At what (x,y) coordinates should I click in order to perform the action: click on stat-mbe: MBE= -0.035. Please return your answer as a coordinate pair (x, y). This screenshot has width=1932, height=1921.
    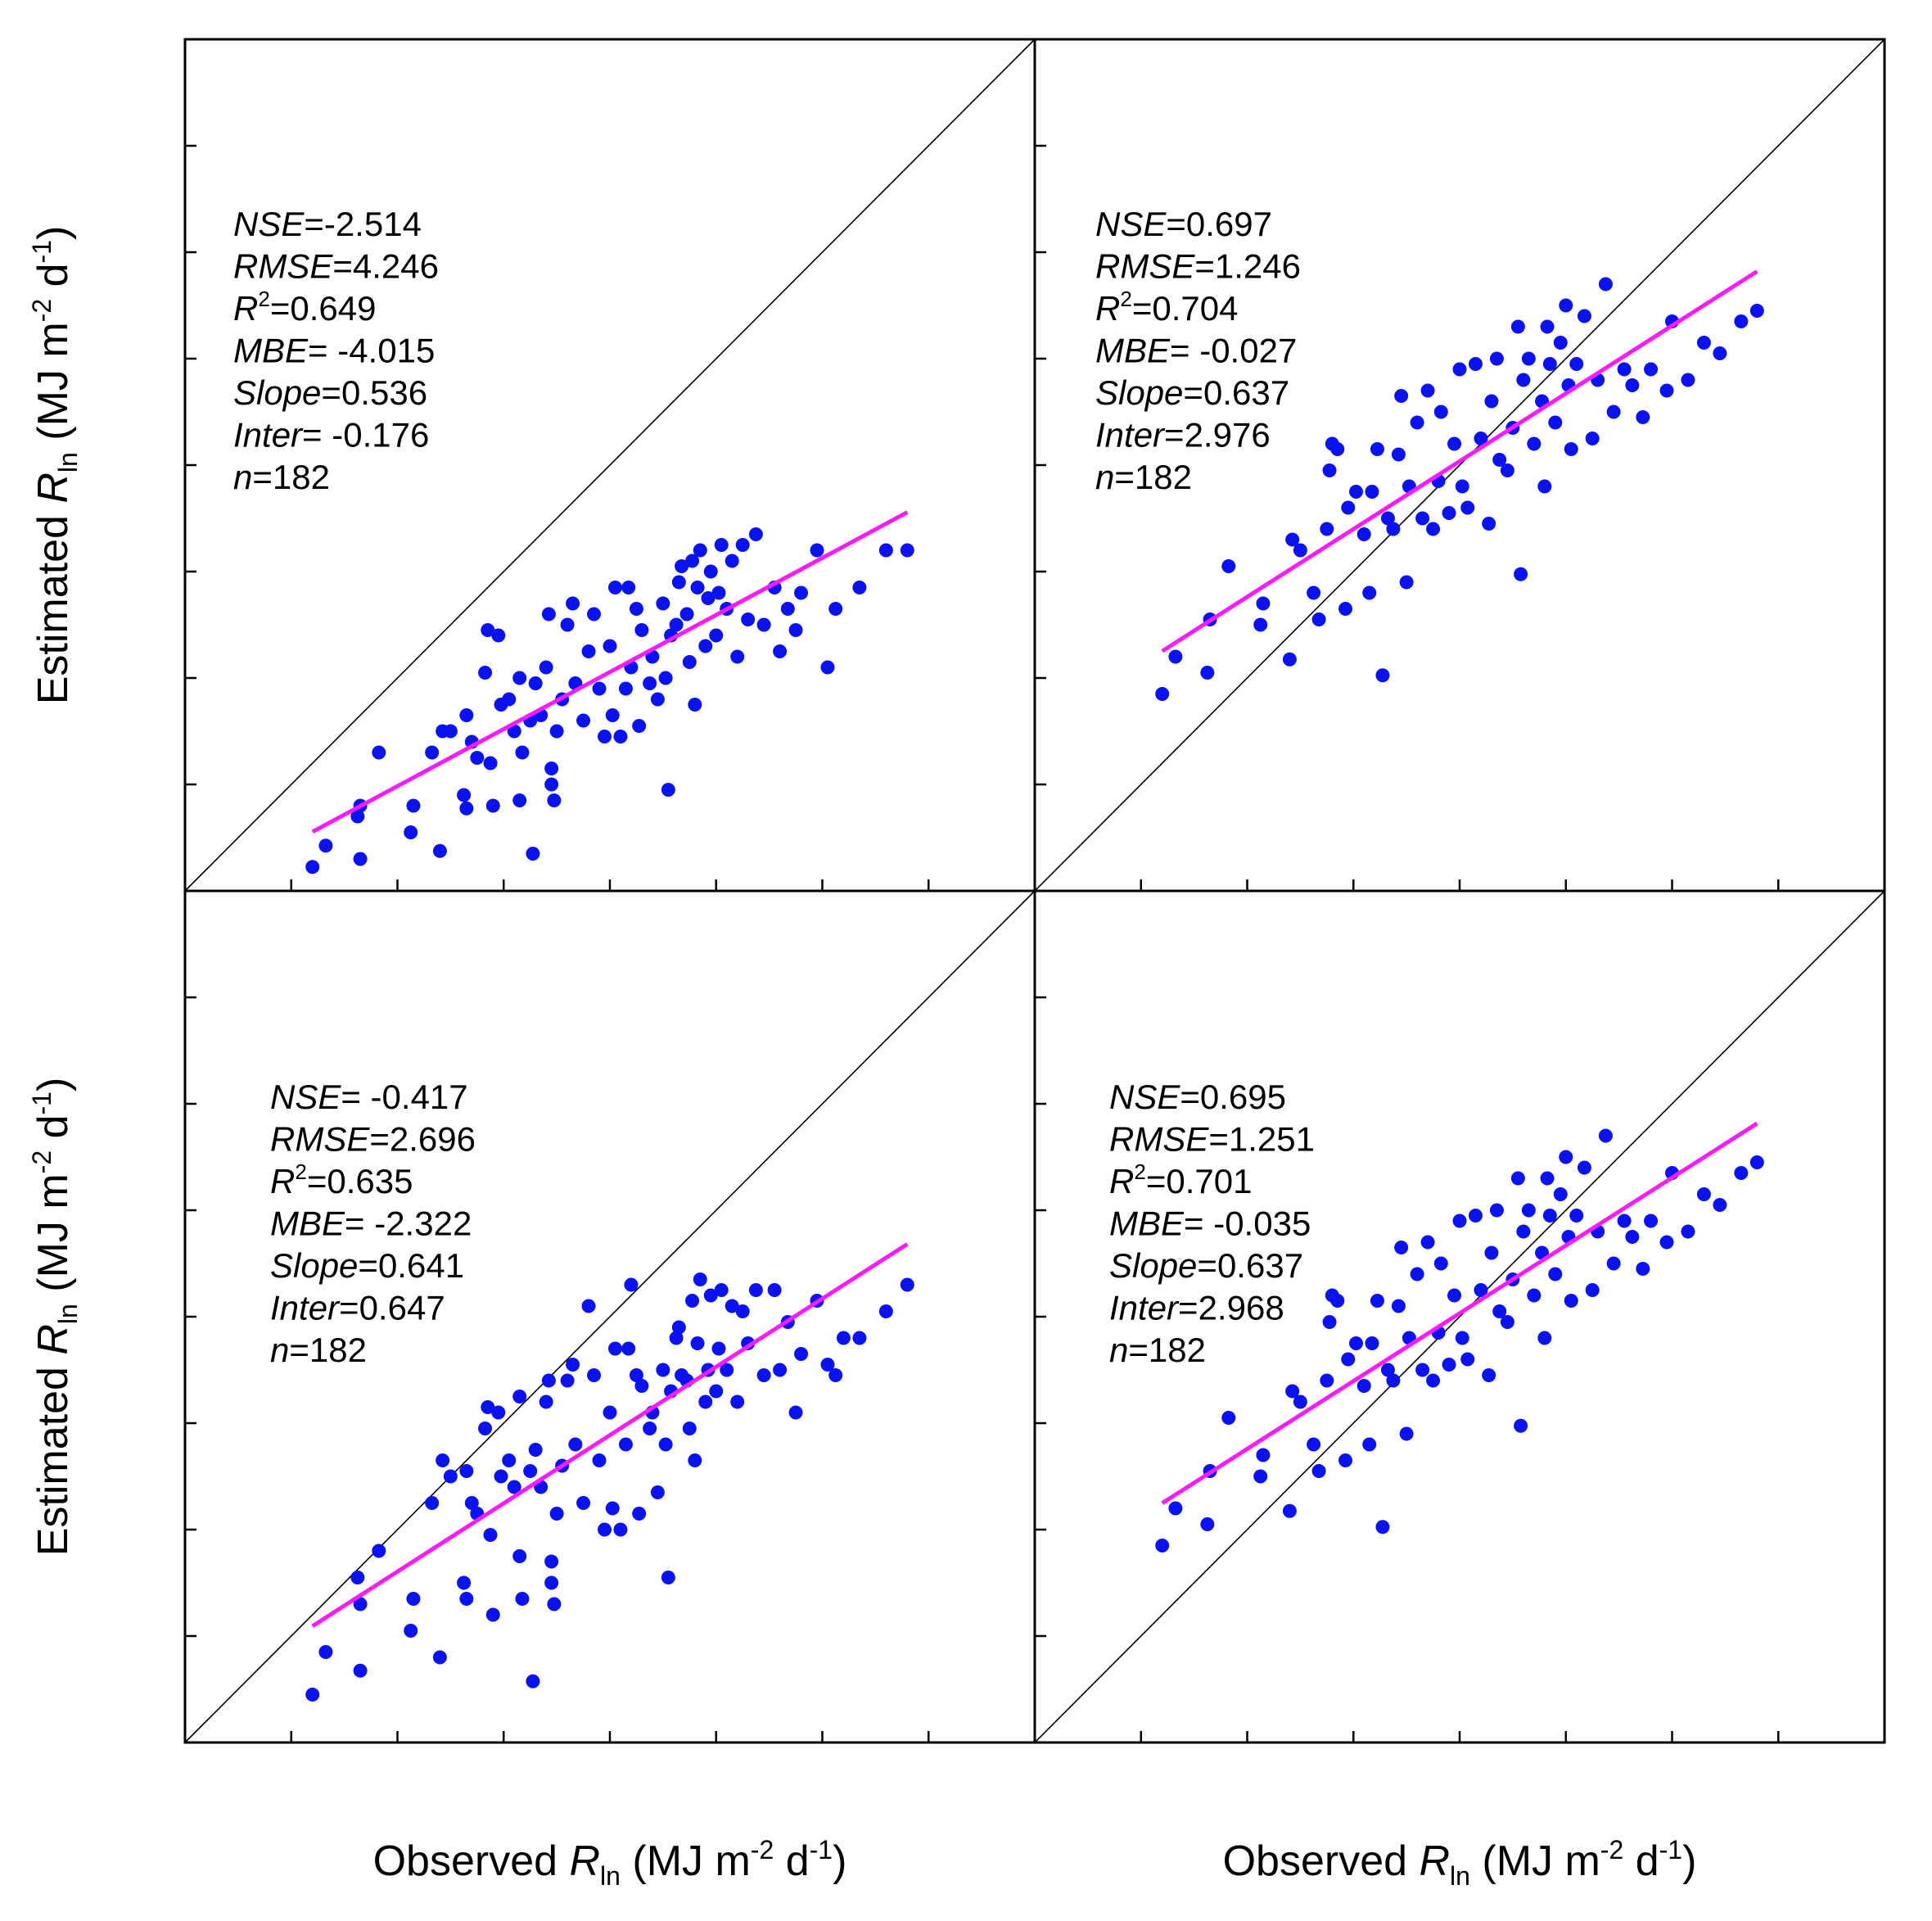
    Looking at the image, I should click on (1210, 1224).